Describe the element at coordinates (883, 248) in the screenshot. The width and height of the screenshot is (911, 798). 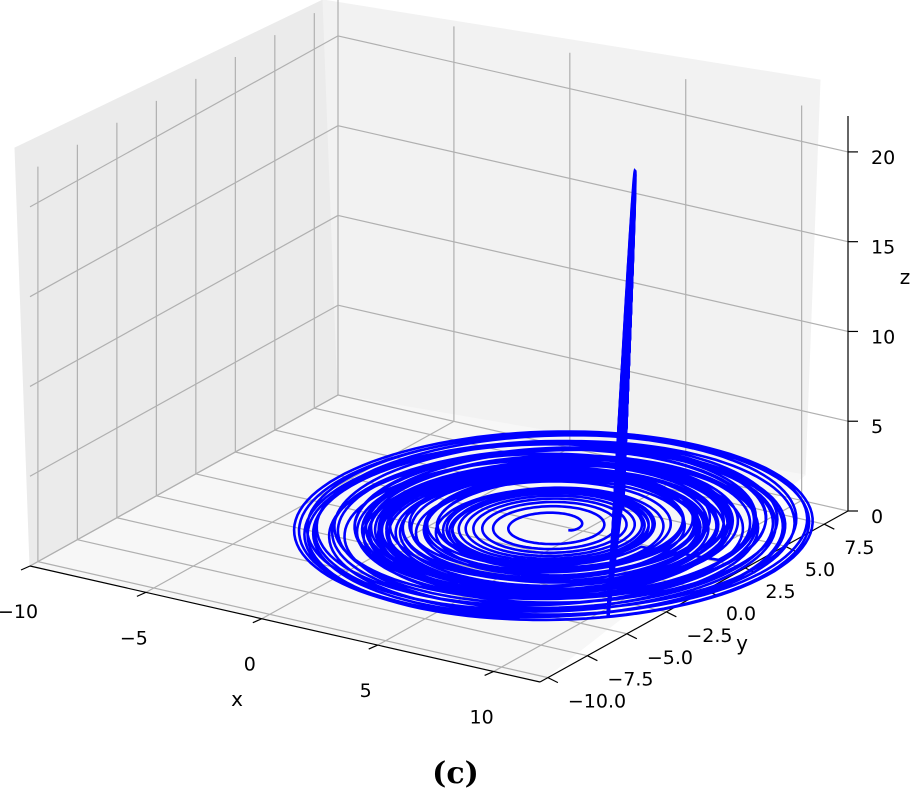
I see `z-tick-label: 15` at that location.